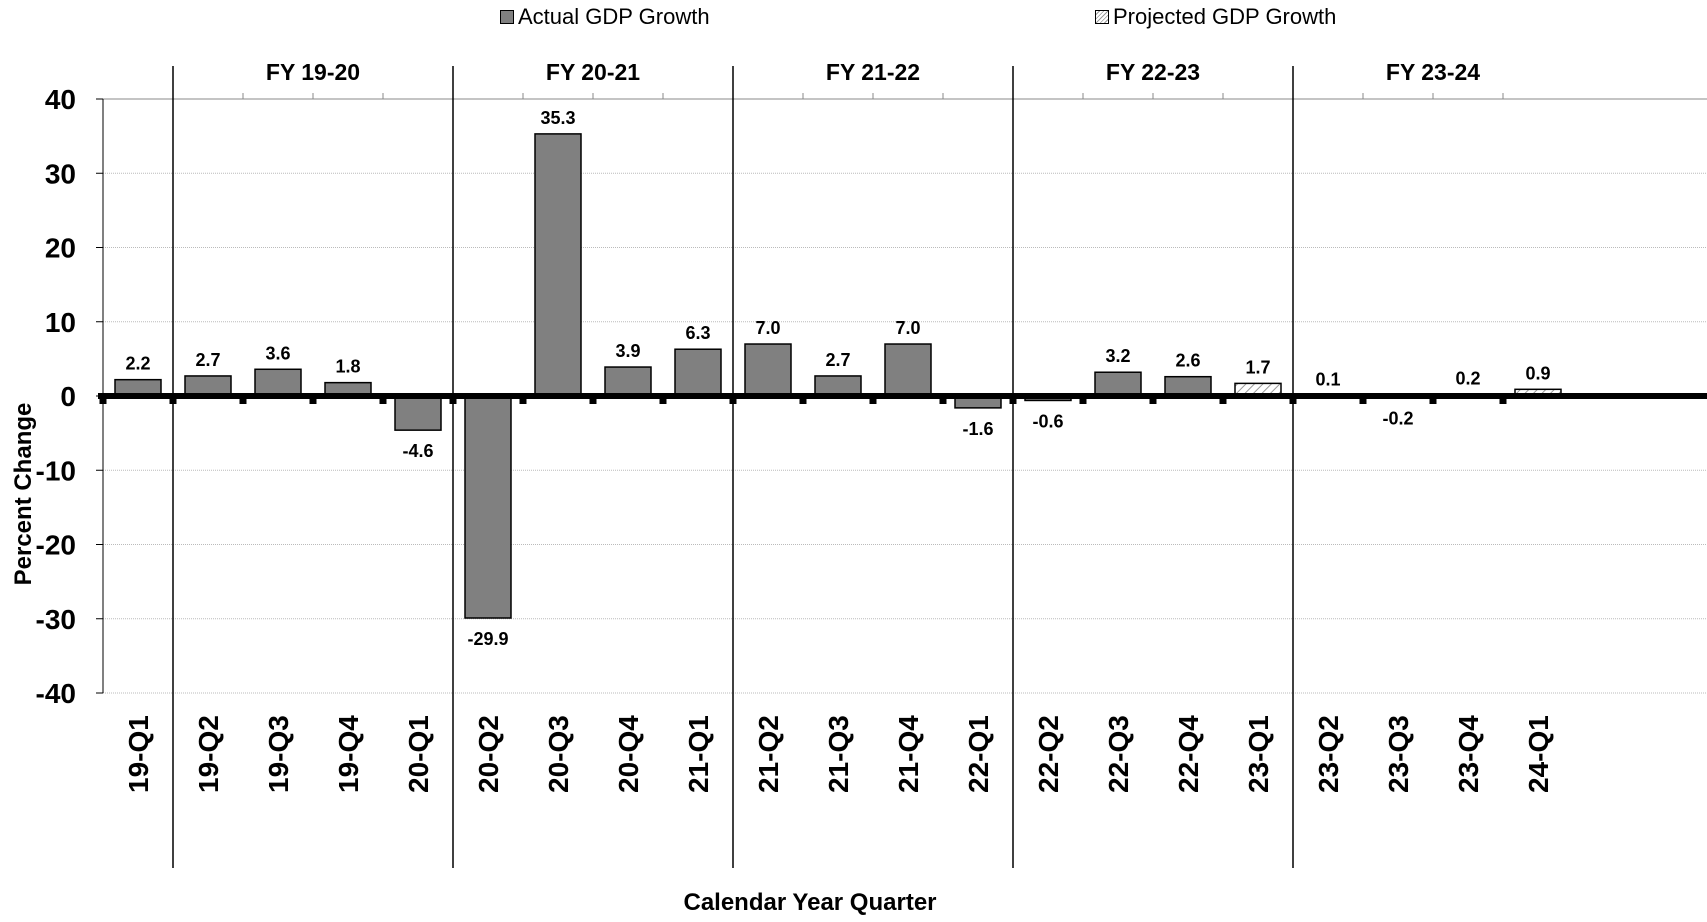 This screenshot has width=1707, height=922. What do you see at coordinates (137, 364) in the screenshot?
I see `data-label: 2.2` at bounding box center [137, 364].